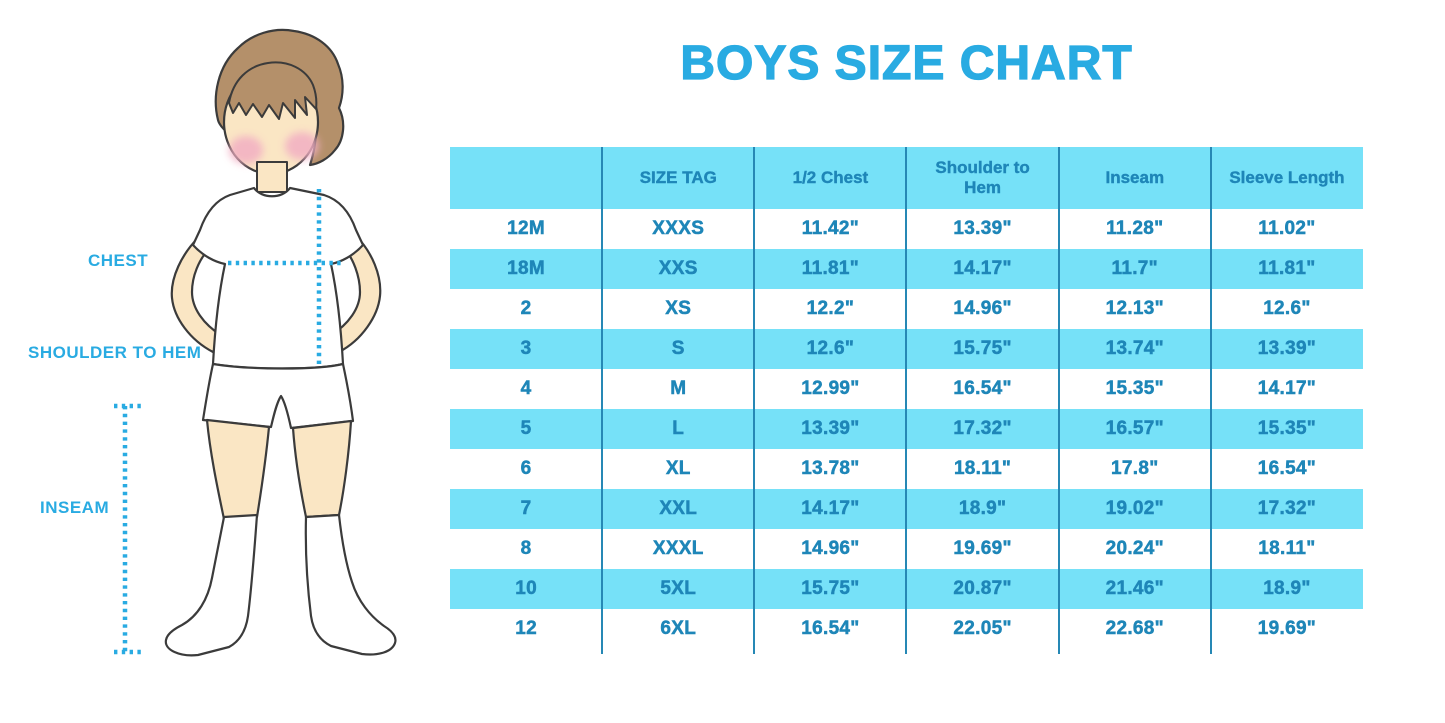 This screenshot has width=1445, height=723. I want to click on table-cell: 19.02", so click(1134, 509).